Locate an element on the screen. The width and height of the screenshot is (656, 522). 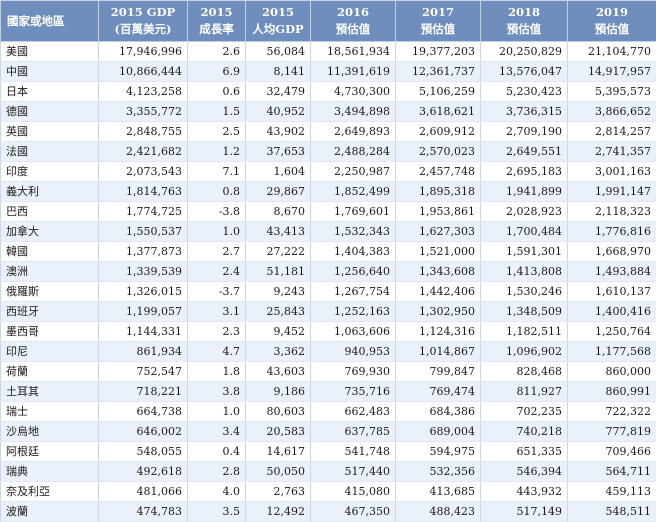
estimate-2019-cell: 777,819 is located at coordinates (612, 432).